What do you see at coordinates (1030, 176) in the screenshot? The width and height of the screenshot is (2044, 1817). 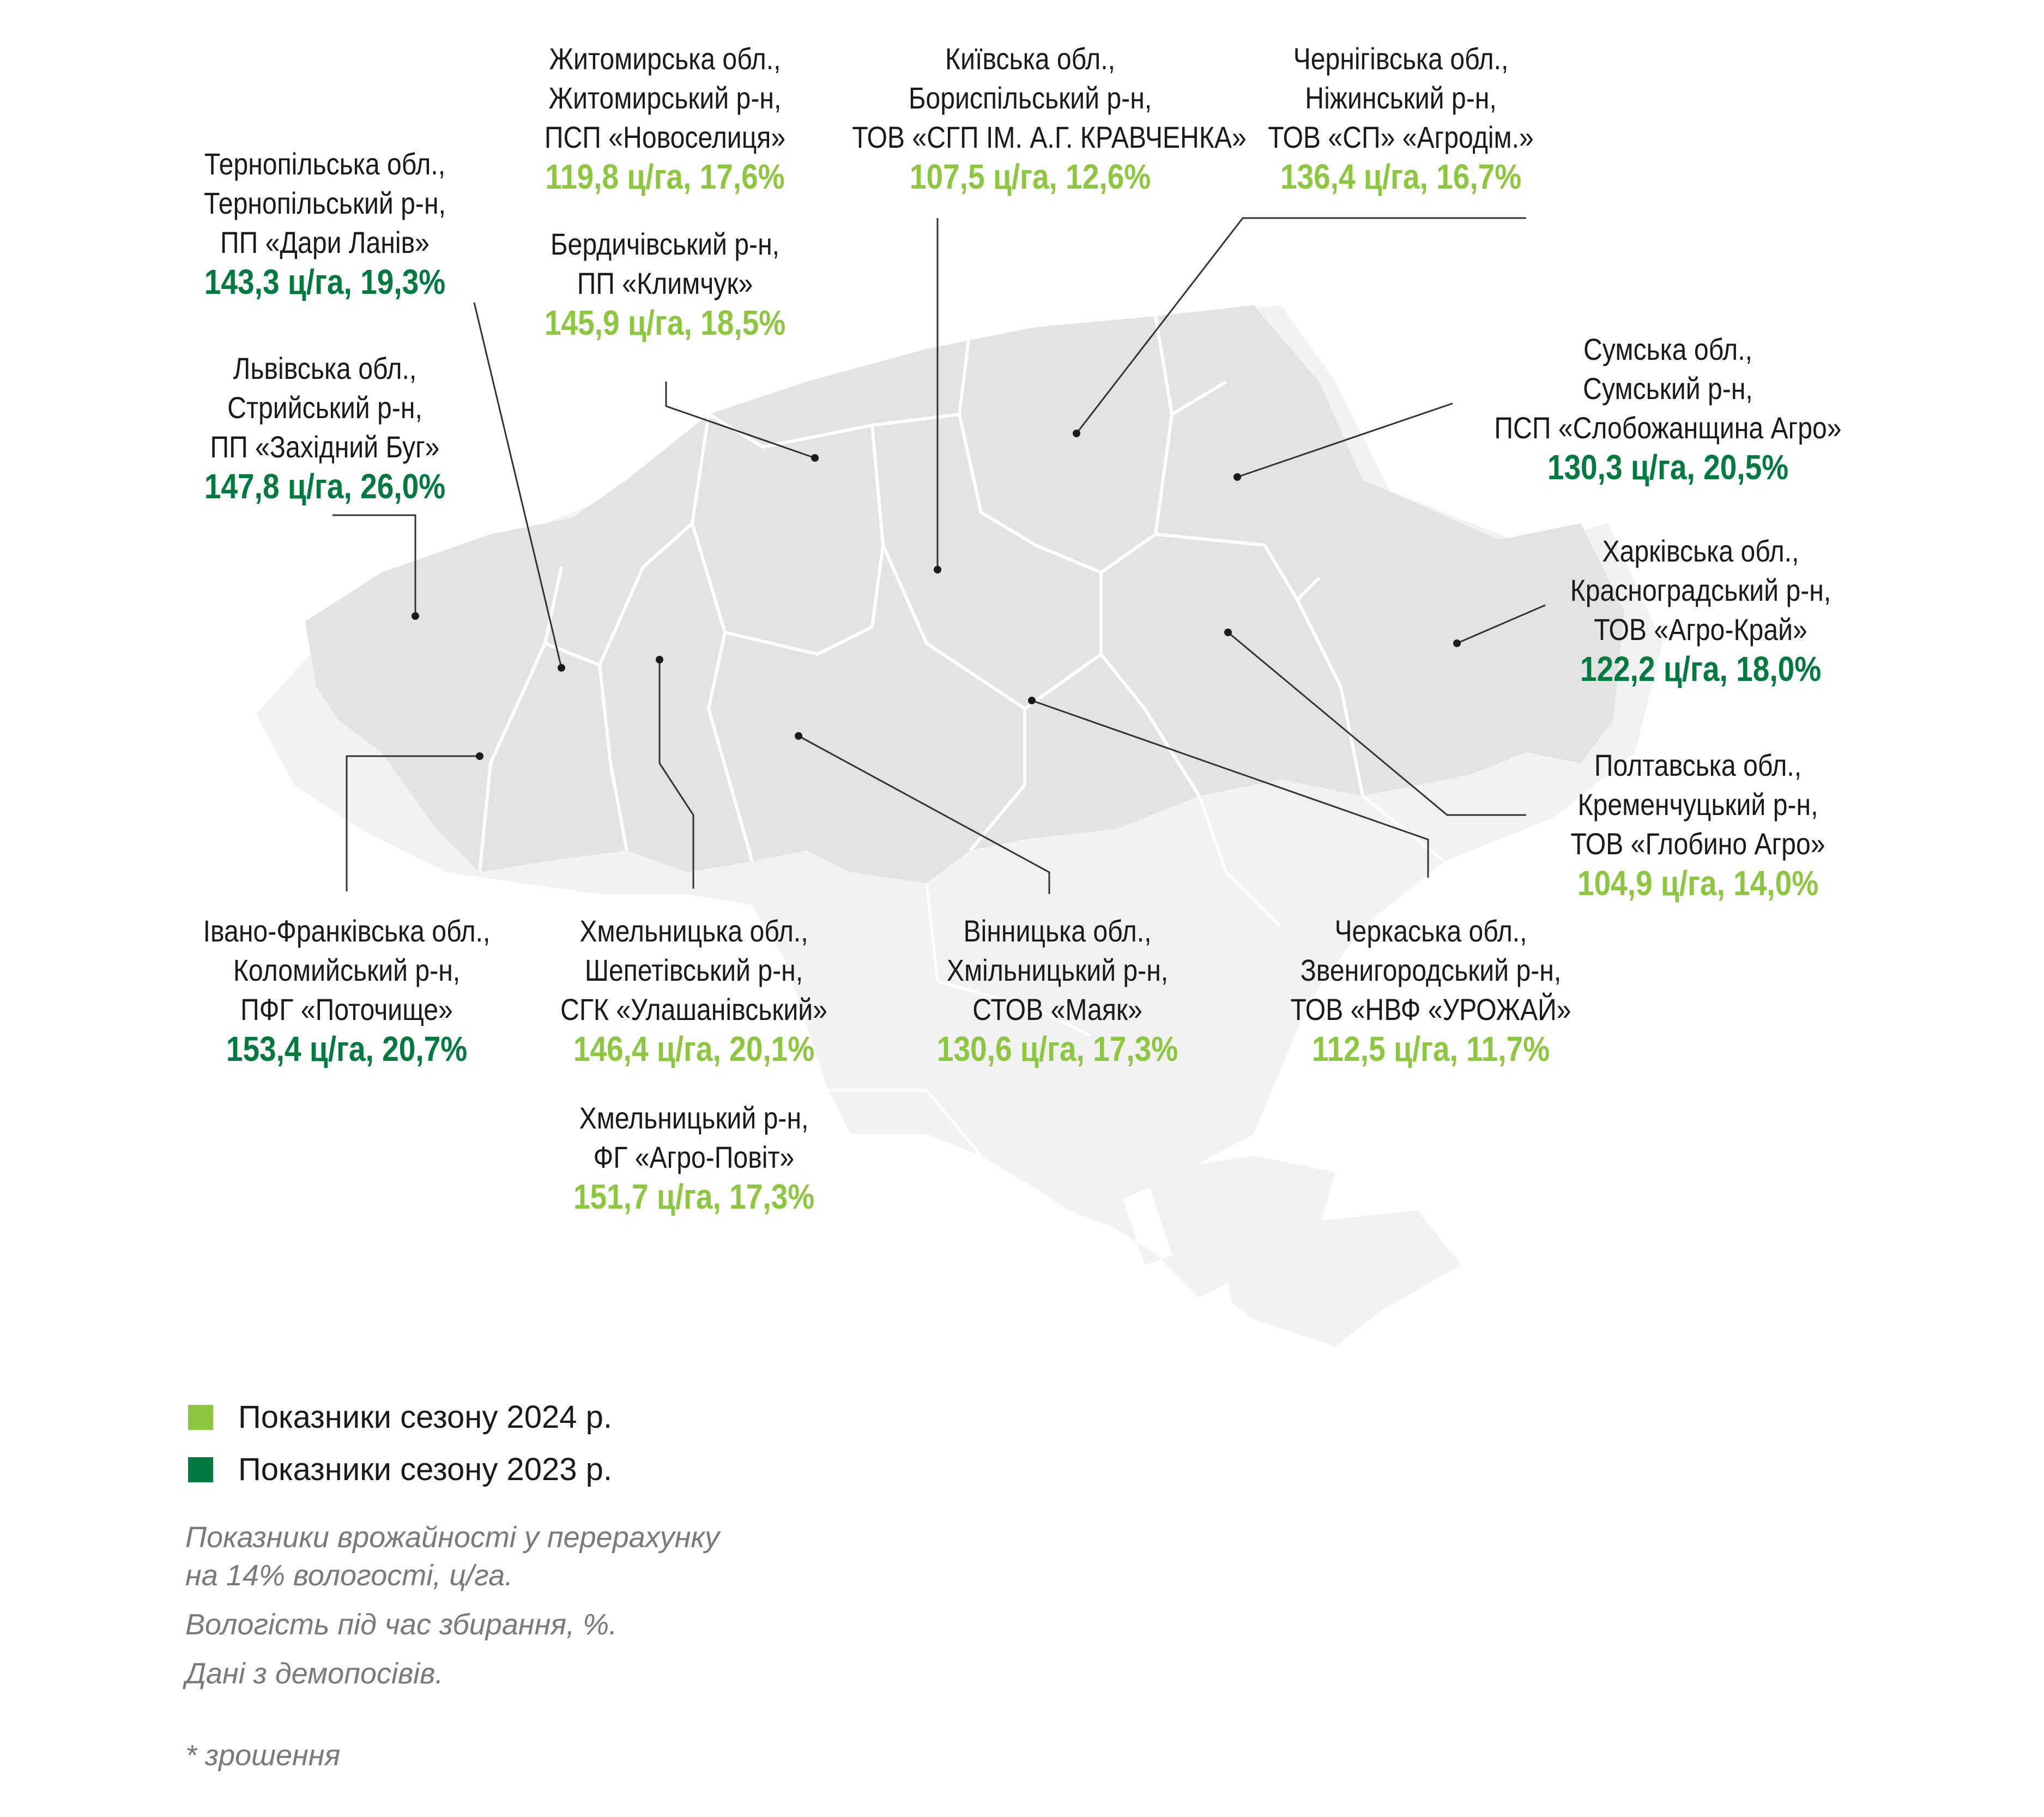 I see `yield-value: 107,5 ц/га, 12,6%` at bounding box center [1030, 176].